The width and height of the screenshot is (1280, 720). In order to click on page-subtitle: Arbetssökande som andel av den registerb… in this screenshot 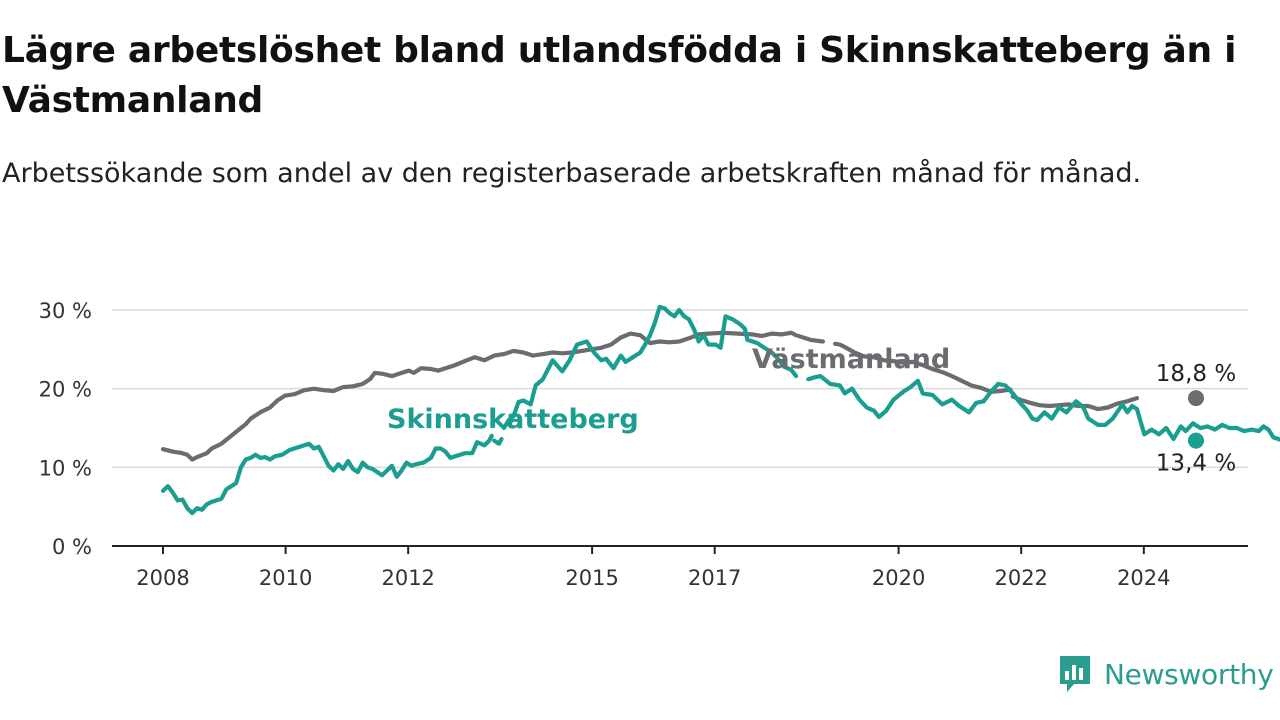, I will do `click(572, 173)`.